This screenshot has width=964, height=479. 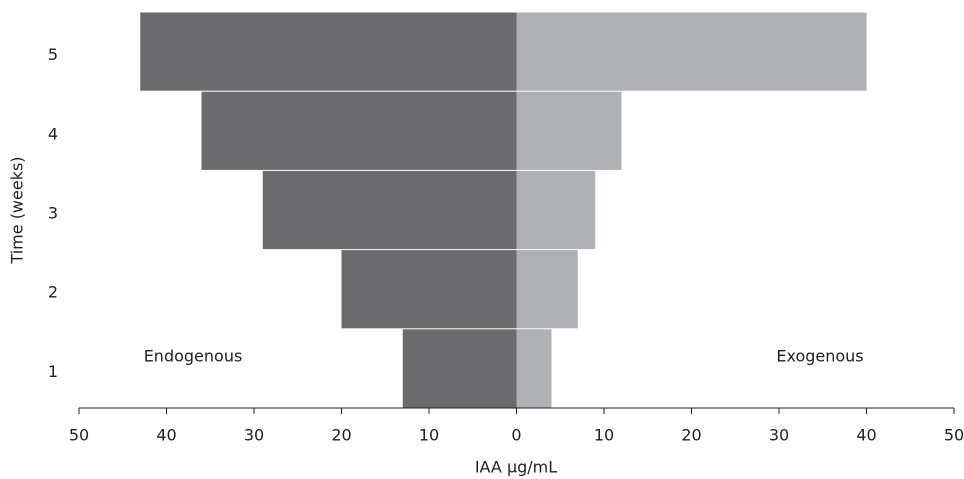 I want to click on y-tick-label: 4, so click(x=53, y=133).